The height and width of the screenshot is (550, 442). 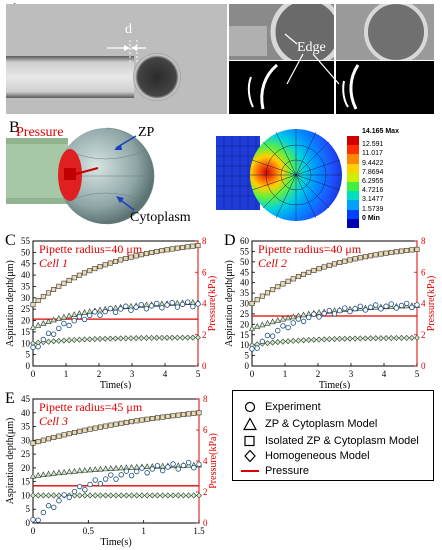 I want to click on y2-tick-label: 8, so click(x=205, y=399).